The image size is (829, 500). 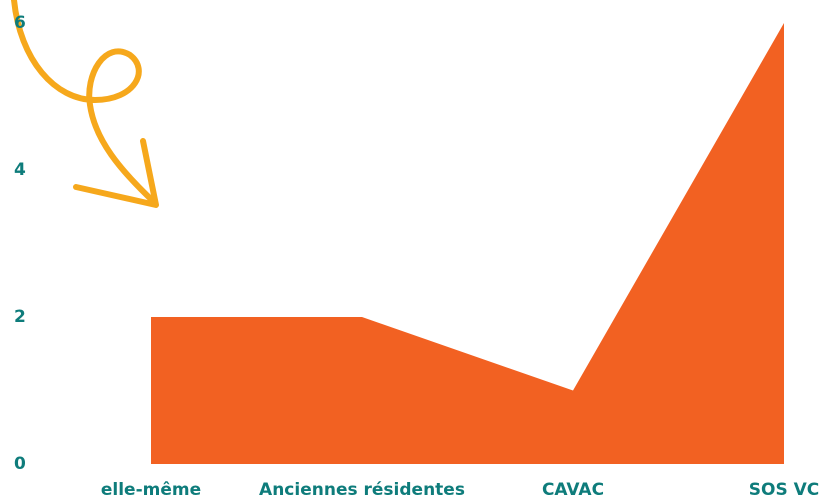 I want to click on decorative-arrow, so click(x=85, y=104).